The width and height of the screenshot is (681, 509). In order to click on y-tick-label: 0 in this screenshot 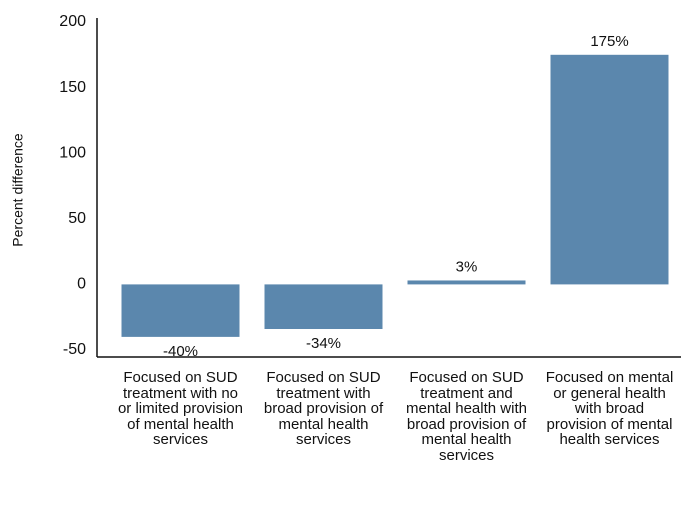, I will do `click(81, 284)`.